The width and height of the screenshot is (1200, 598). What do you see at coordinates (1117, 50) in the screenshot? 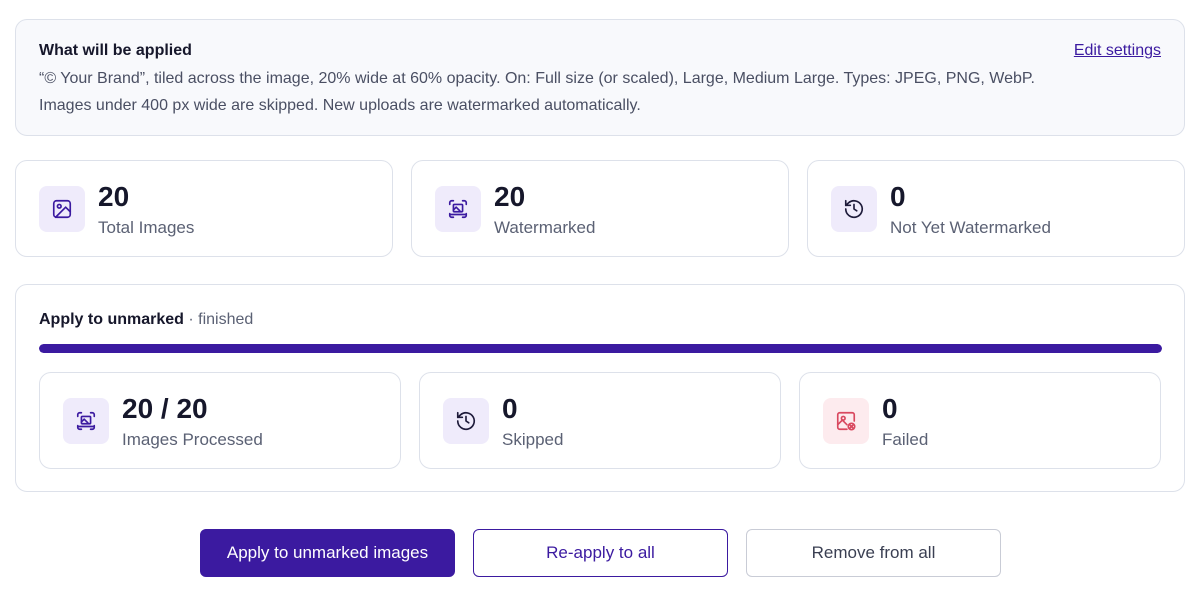
I see `edit-settings-link: Edit settings` at bounding box center [1117, 50].